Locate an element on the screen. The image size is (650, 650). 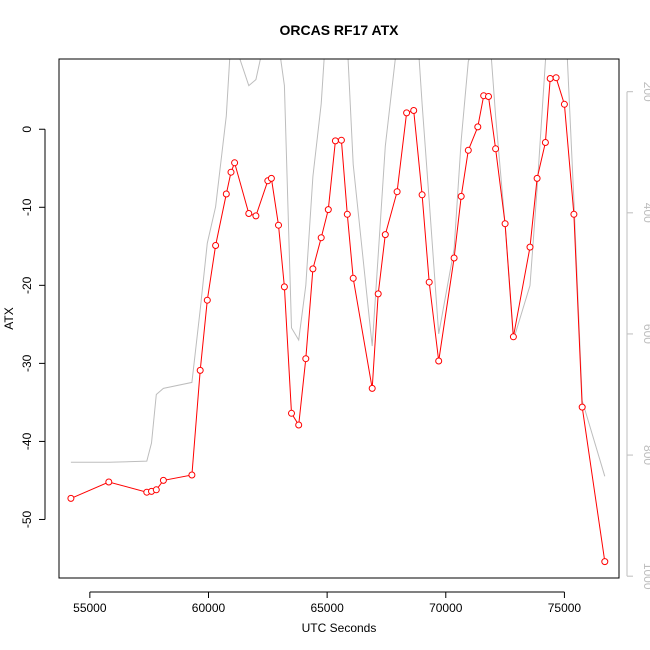
y-tick-label: -50 is located at coordinates (27, 519).